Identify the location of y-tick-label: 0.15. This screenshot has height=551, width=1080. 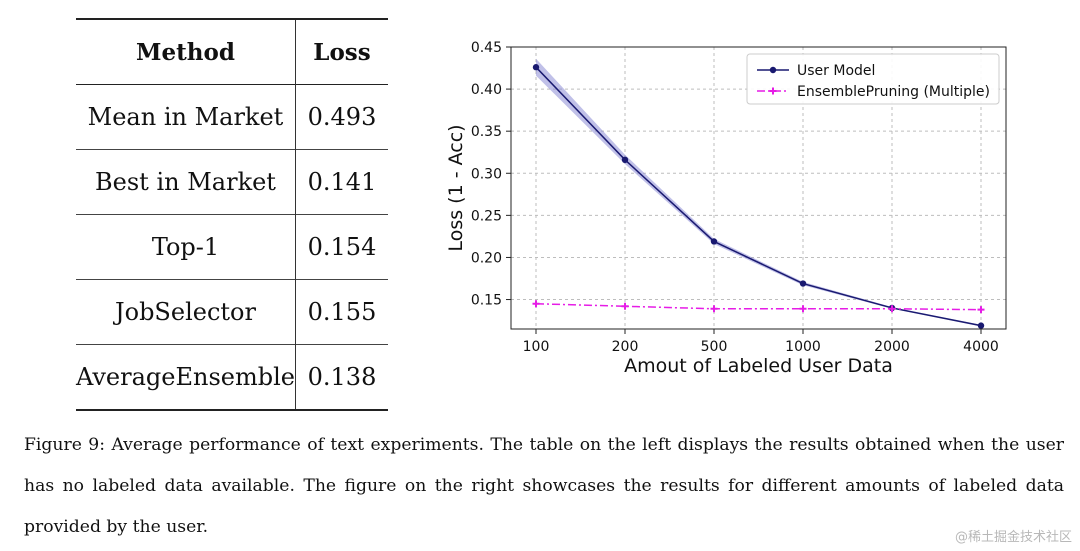
(486, 301).